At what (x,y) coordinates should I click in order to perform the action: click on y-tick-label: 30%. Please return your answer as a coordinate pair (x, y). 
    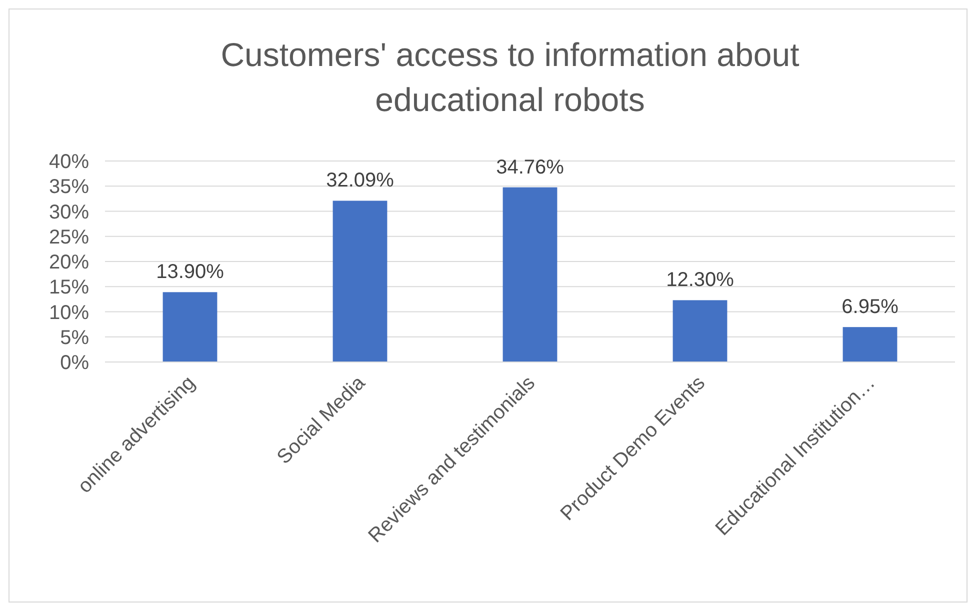
    Looking at the image, I should click on (69, 212).